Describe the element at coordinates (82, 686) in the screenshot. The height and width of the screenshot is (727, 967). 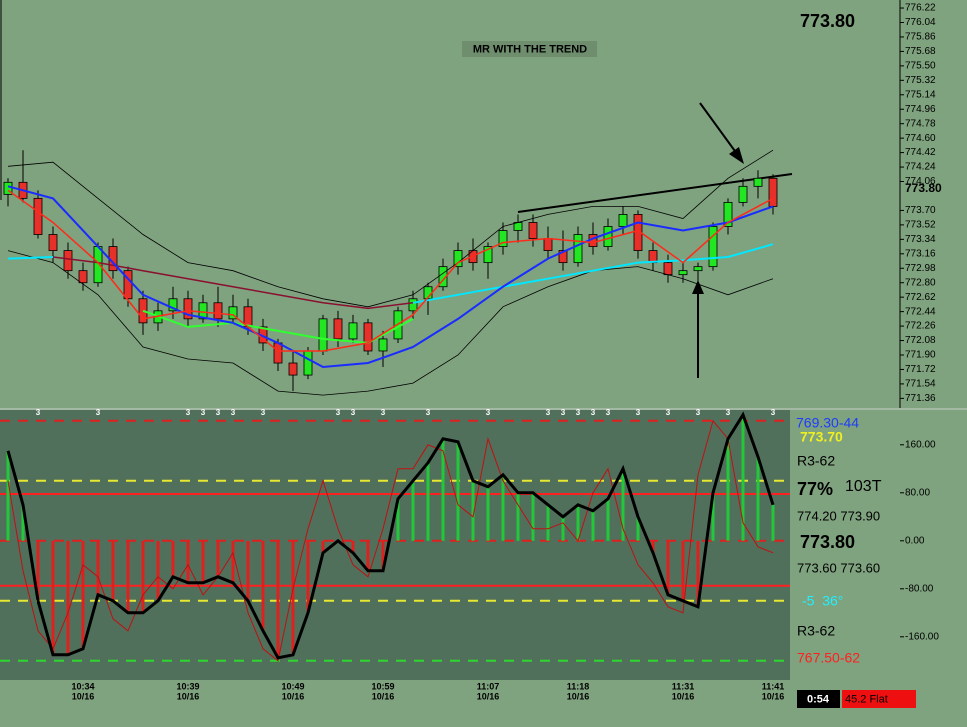
I see `x-tick-label: 10:34` at that location.